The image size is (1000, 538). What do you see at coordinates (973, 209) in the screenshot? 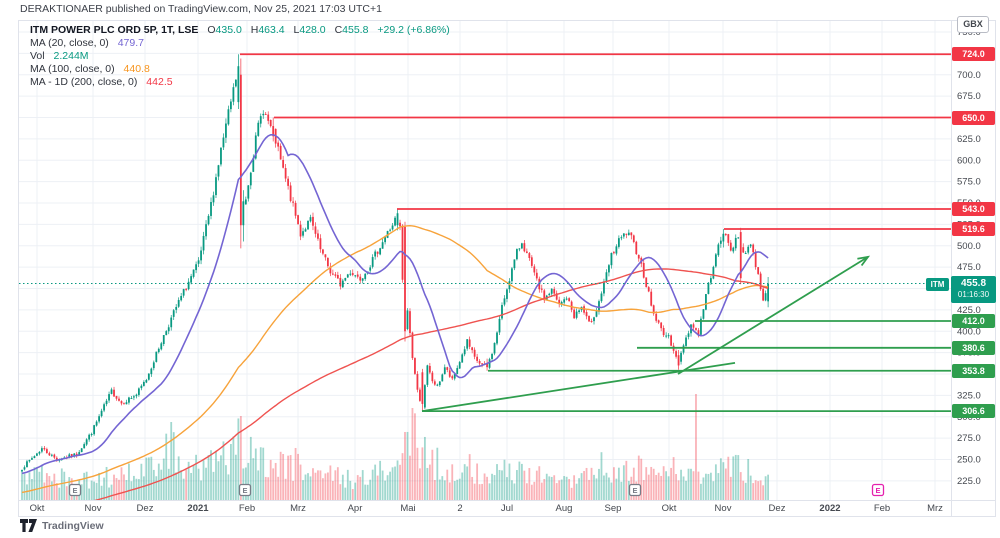
I see `resistance-price-chip: 543.0` at bounding box center [973, 209].